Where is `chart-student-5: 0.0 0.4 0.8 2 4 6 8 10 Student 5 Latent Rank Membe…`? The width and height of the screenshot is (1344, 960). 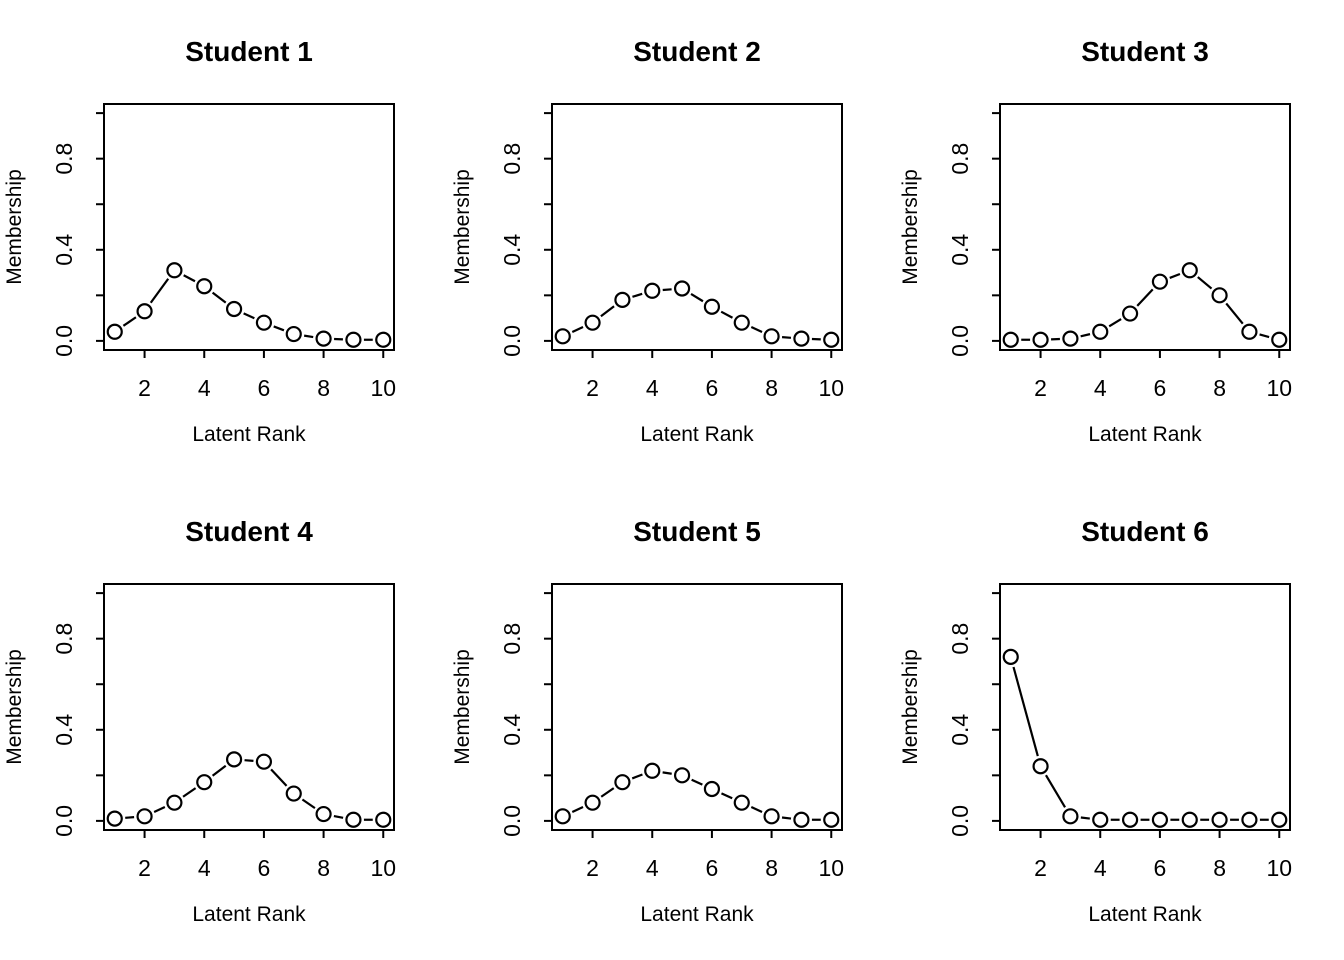 chart-student-5: 0.0 0.4 0.8 2 4 6 8 10 Student 5 Latent Rank Membe… is located at coordinates (647, 721).